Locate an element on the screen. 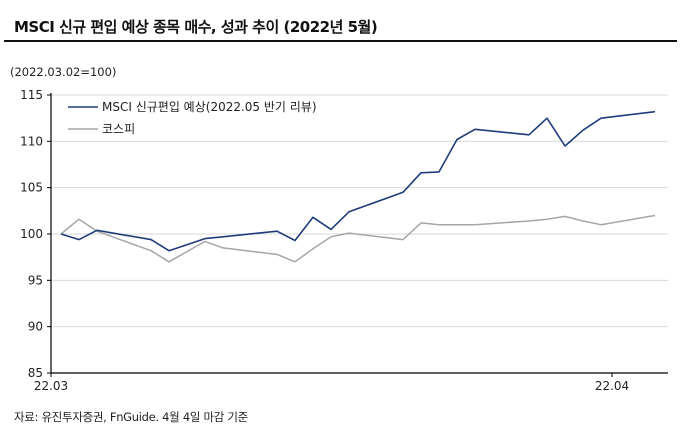  x-tick-label: 22.03 is located at coordinates (51, 386).